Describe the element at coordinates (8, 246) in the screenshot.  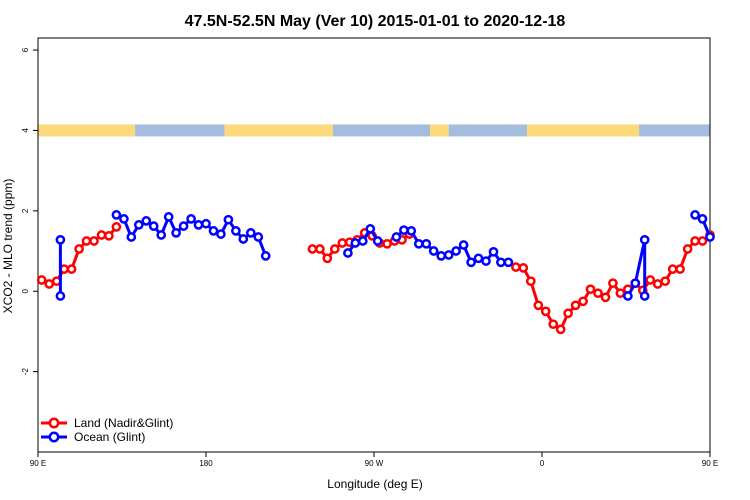
I see `y-axis-label: XCO2 - MLO trend (ppm)` at that location.